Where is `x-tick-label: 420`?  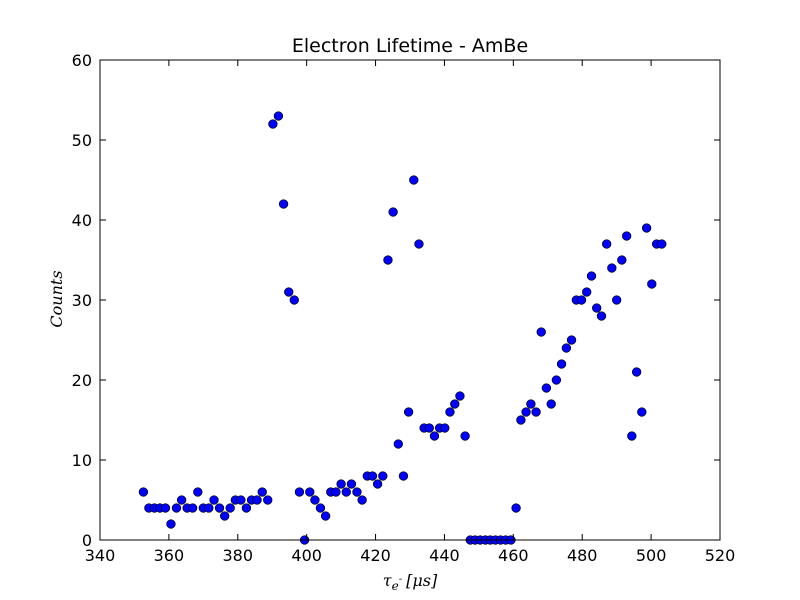
x-tick-label: 420 is located at coordinates (375, 555).